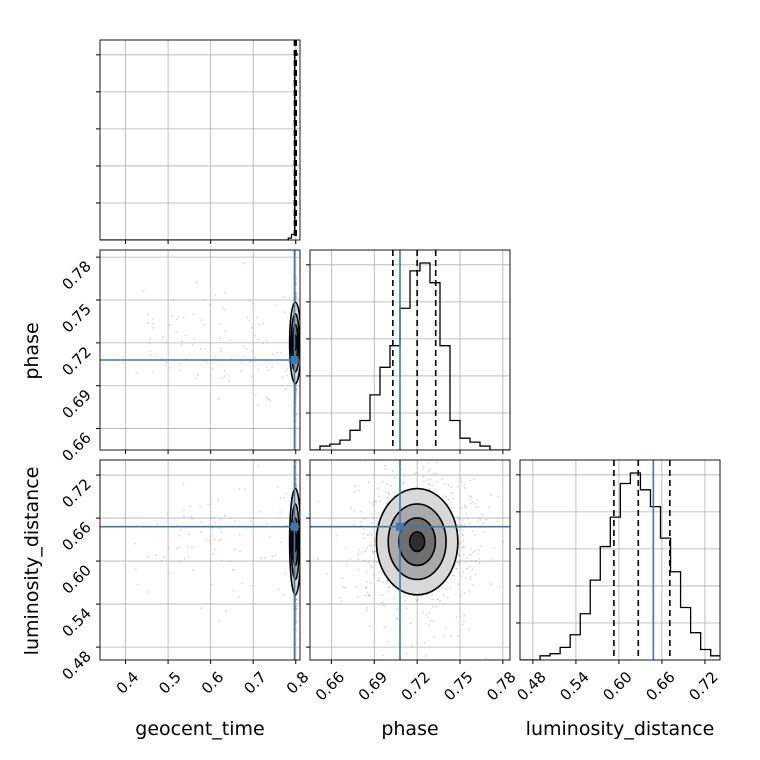 The width and height of the screenshot is (760, 760). What do you see at coordinates (76, 493) in the screenshot?
I see `y-tick-label: 0.72` at bounding box center [76, 493].